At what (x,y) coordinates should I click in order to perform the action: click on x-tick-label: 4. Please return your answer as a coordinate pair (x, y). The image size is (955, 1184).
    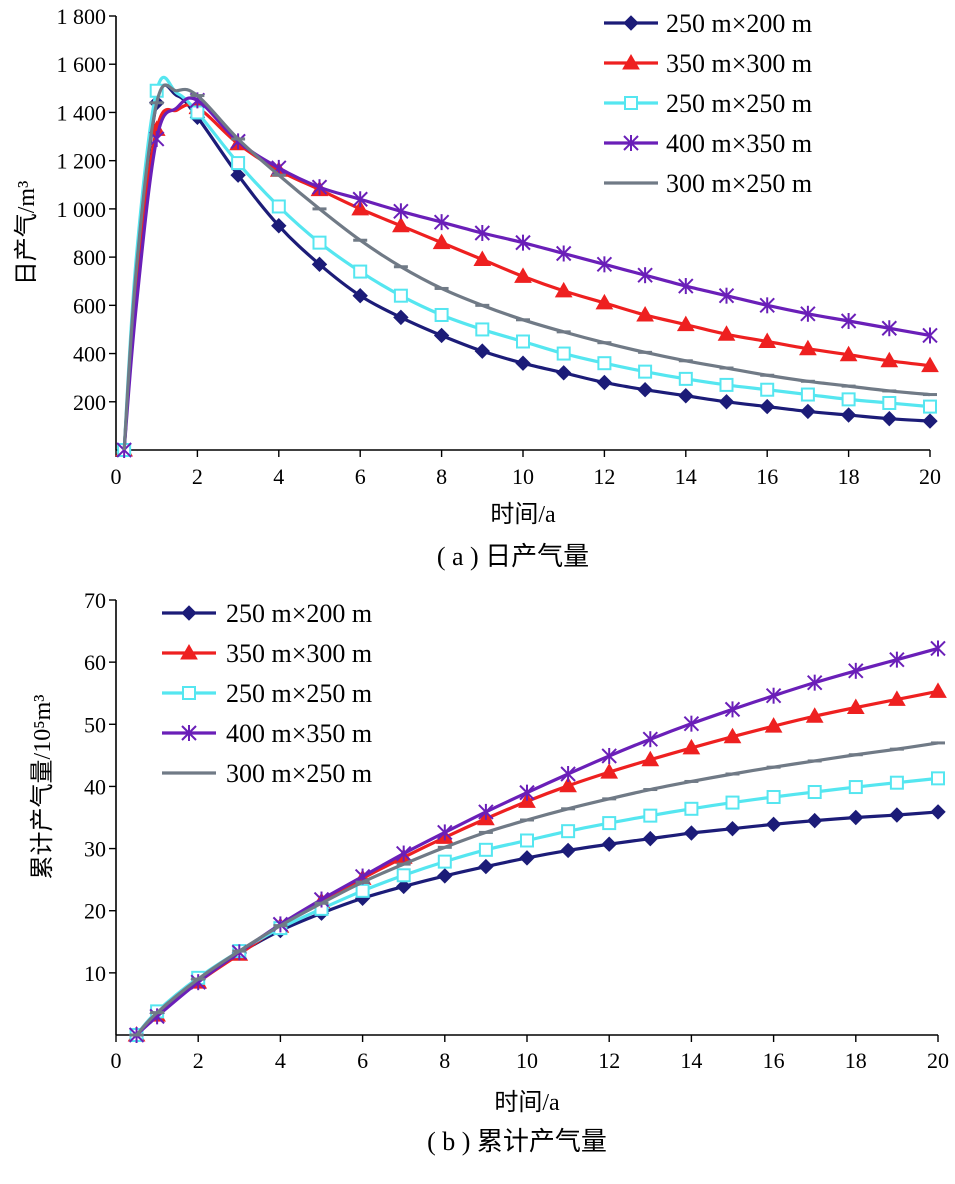
    Looking at the image, I should click on (280, 1060).